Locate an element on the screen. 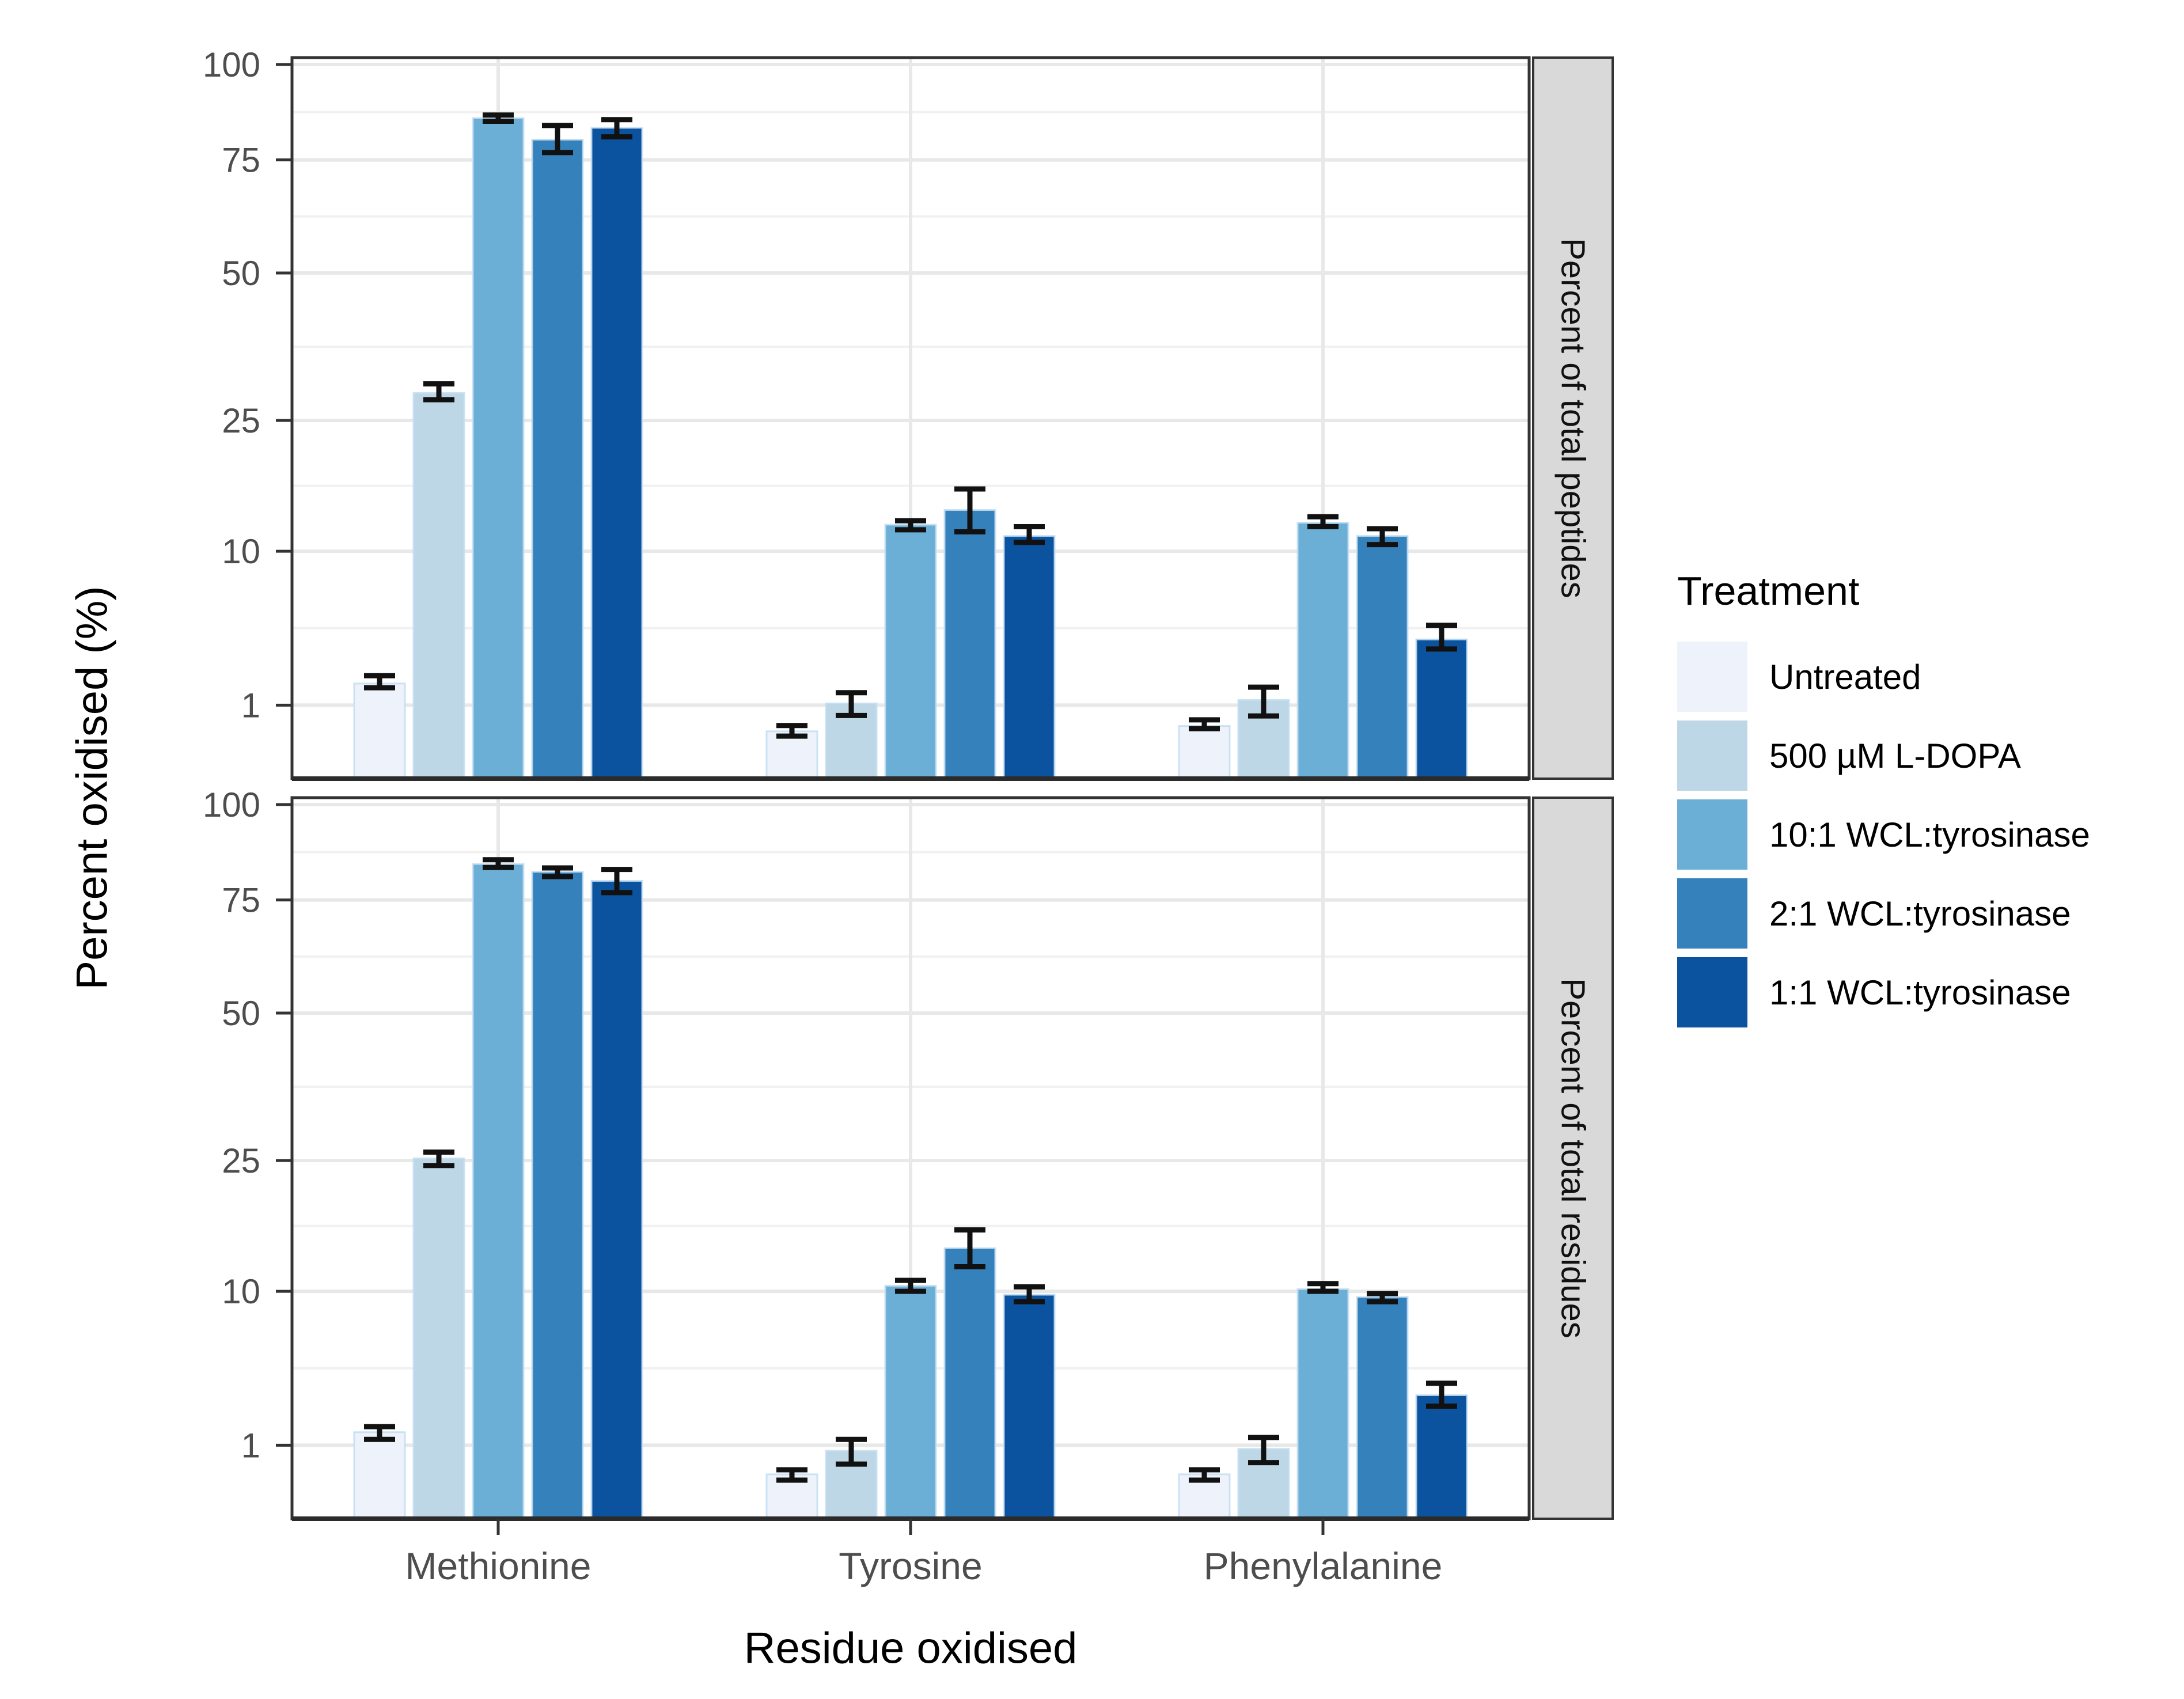  legend-entry: Untreated is located at coordinates (1883, 677).